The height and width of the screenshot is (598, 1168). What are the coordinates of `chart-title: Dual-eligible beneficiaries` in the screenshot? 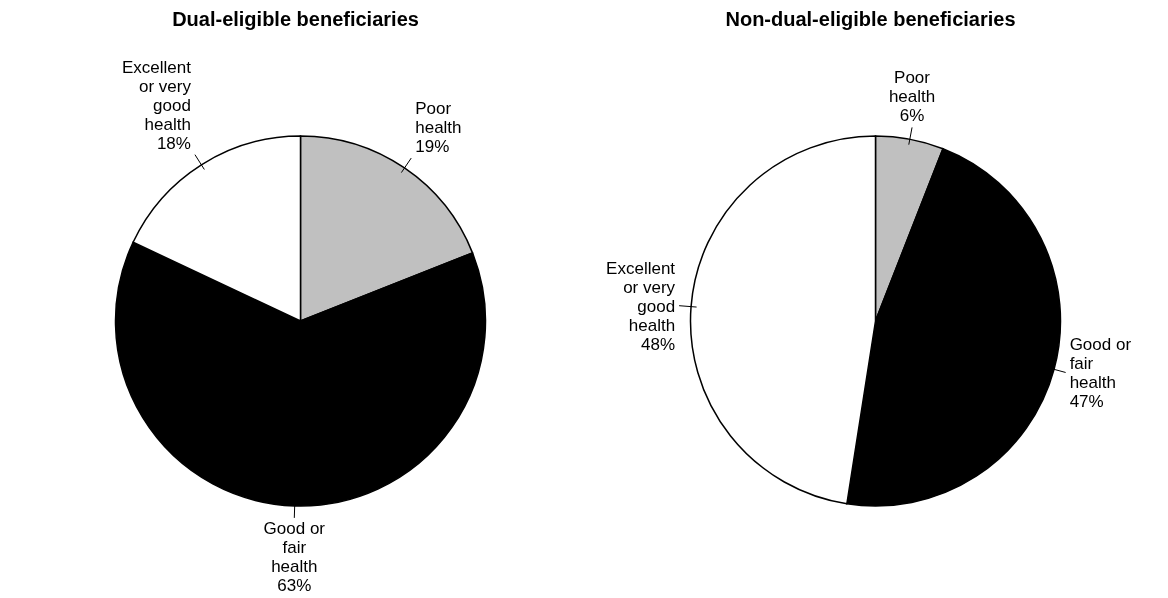 It's located at (295, 20).